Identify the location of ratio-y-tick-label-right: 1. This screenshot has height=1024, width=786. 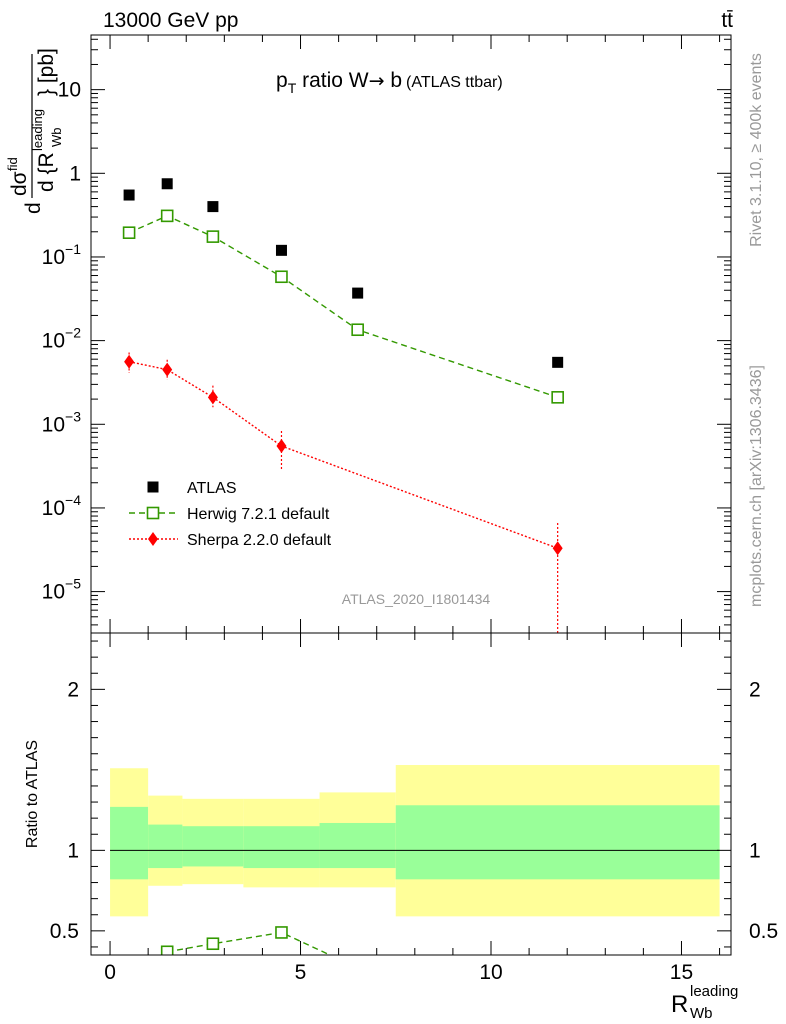
(755, 850).